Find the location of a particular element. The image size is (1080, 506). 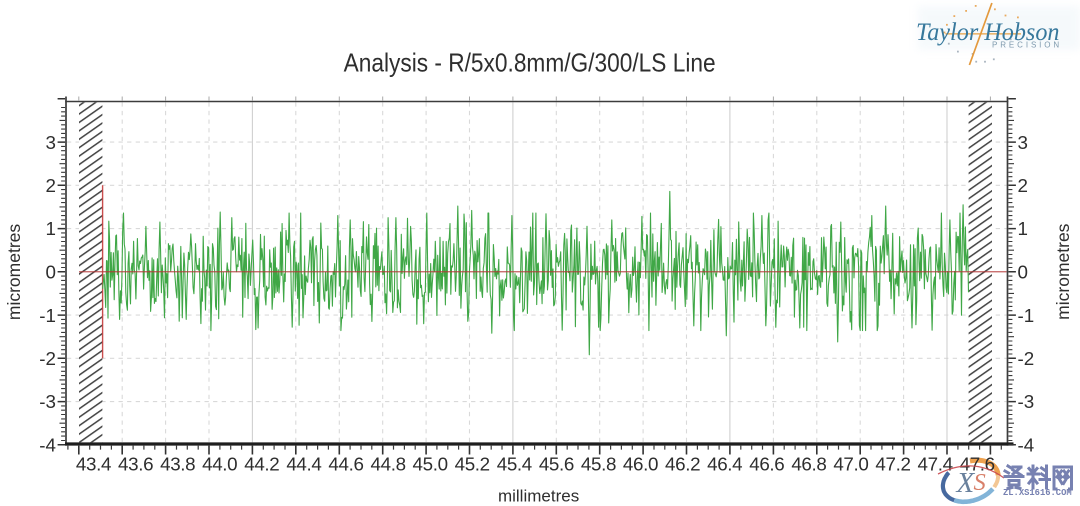

svg-text: 44.8 is located at coordinates (388, 464).